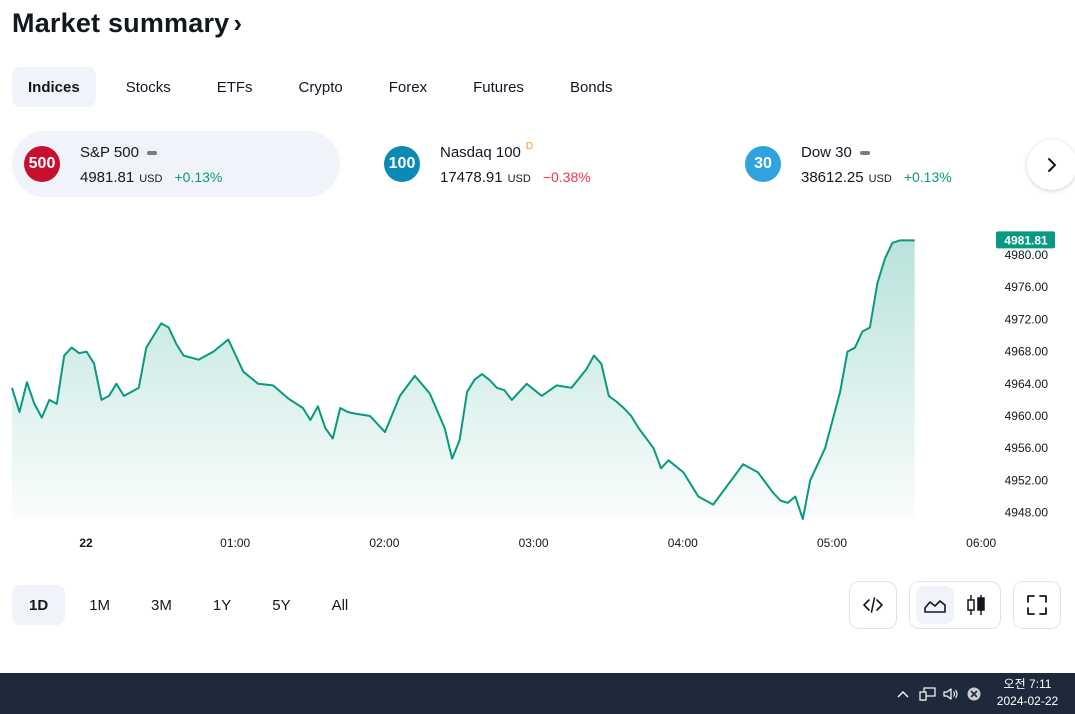 Image resolution: width=1075 pixels, height=714 pixels. I want to click on sp500-badge: 500, so click(42, 164).